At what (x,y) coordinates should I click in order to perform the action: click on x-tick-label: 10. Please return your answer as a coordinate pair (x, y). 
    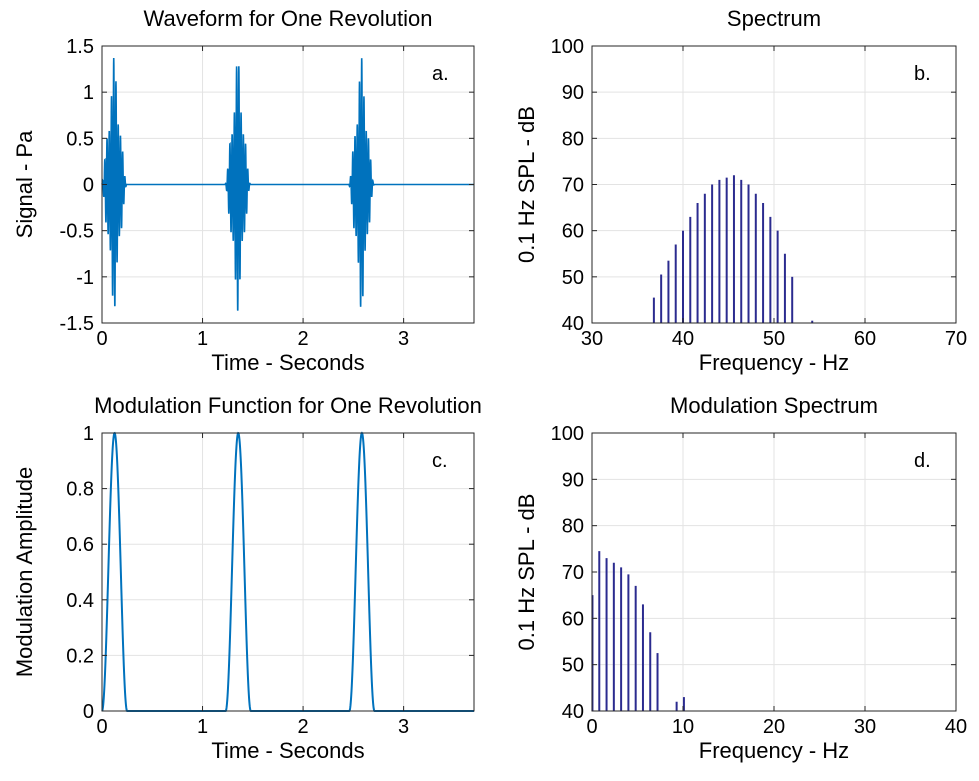
    Looking at the image, I should click on (683, 727).